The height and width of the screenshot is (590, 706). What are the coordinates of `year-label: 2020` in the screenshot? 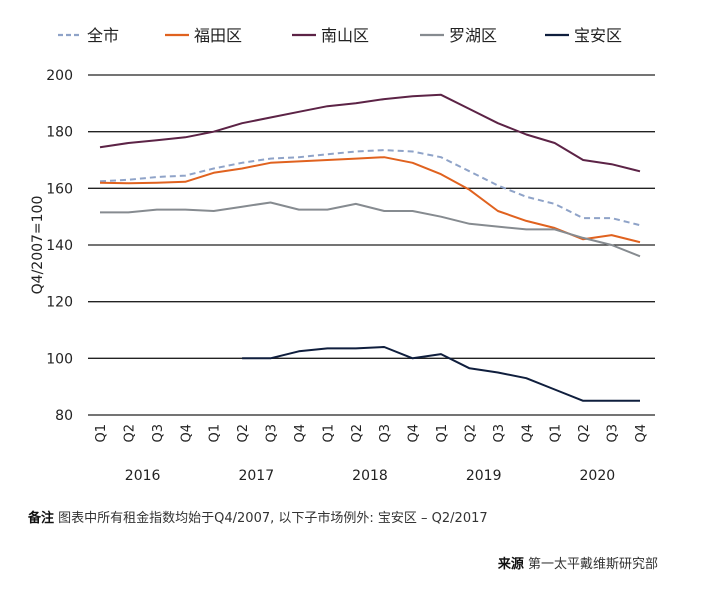 It's located at (598, 476).